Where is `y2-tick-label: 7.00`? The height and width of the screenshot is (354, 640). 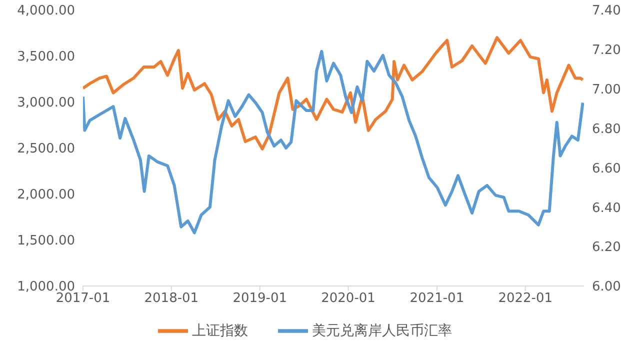
y2-tick-label: 7.00 is located at coordinates (606, 90).